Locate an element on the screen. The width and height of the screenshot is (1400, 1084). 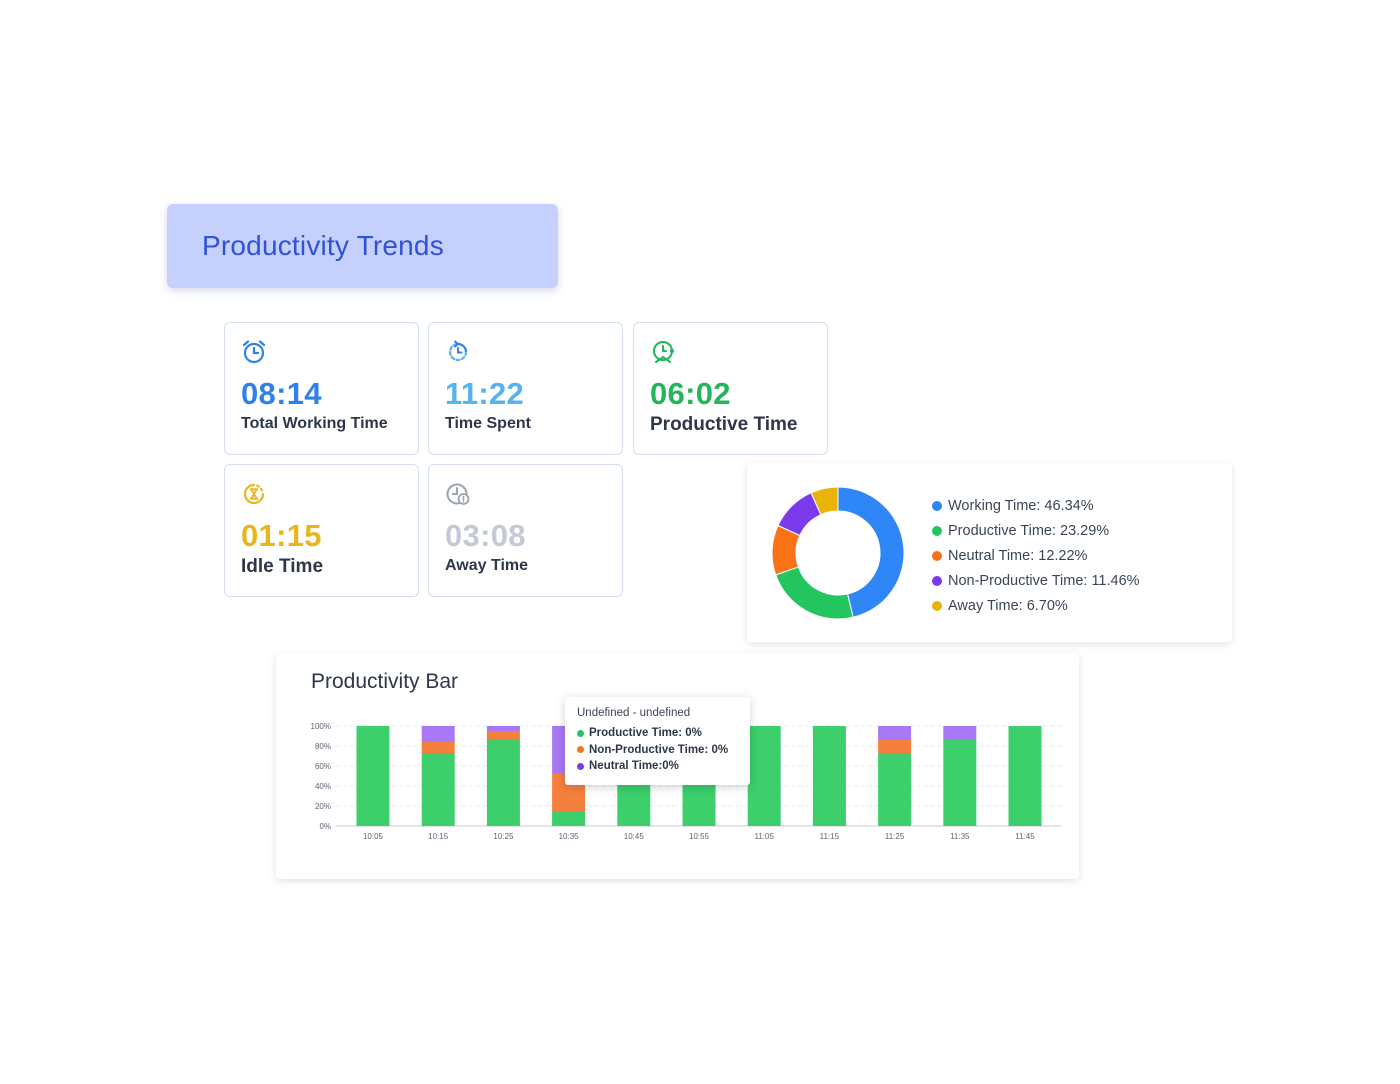
time-spent-value: 11:22 is located at coordinates (485, 393).